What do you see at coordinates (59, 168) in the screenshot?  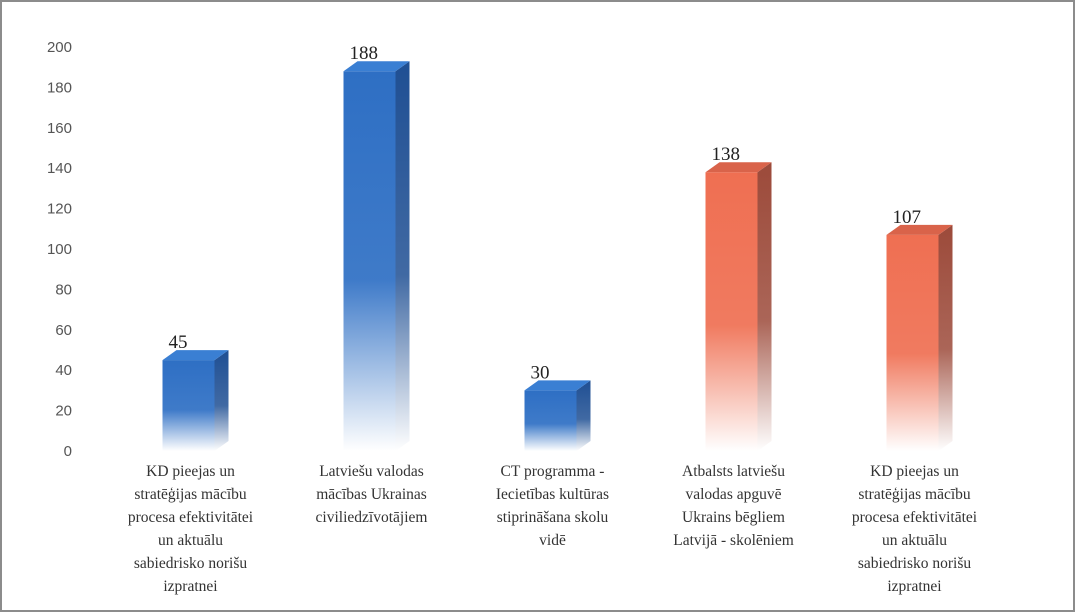 I see `y-tick-label: 140` at bounding box center [59, 168].